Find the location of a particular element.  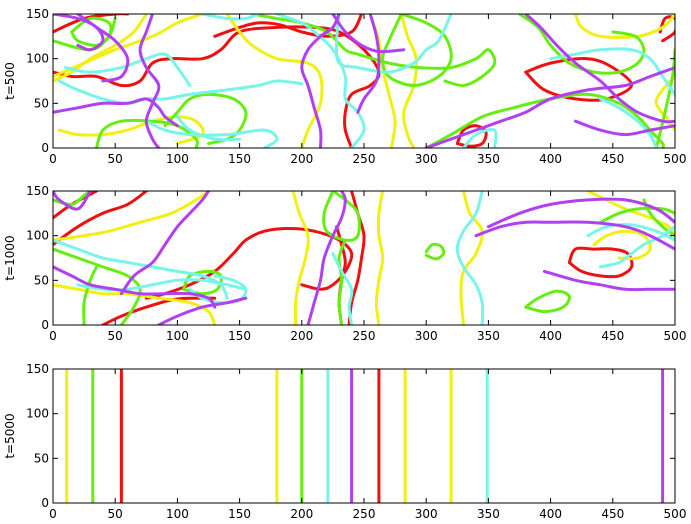

y-axis-label: t=1000 is located at coordinates (10, 257).